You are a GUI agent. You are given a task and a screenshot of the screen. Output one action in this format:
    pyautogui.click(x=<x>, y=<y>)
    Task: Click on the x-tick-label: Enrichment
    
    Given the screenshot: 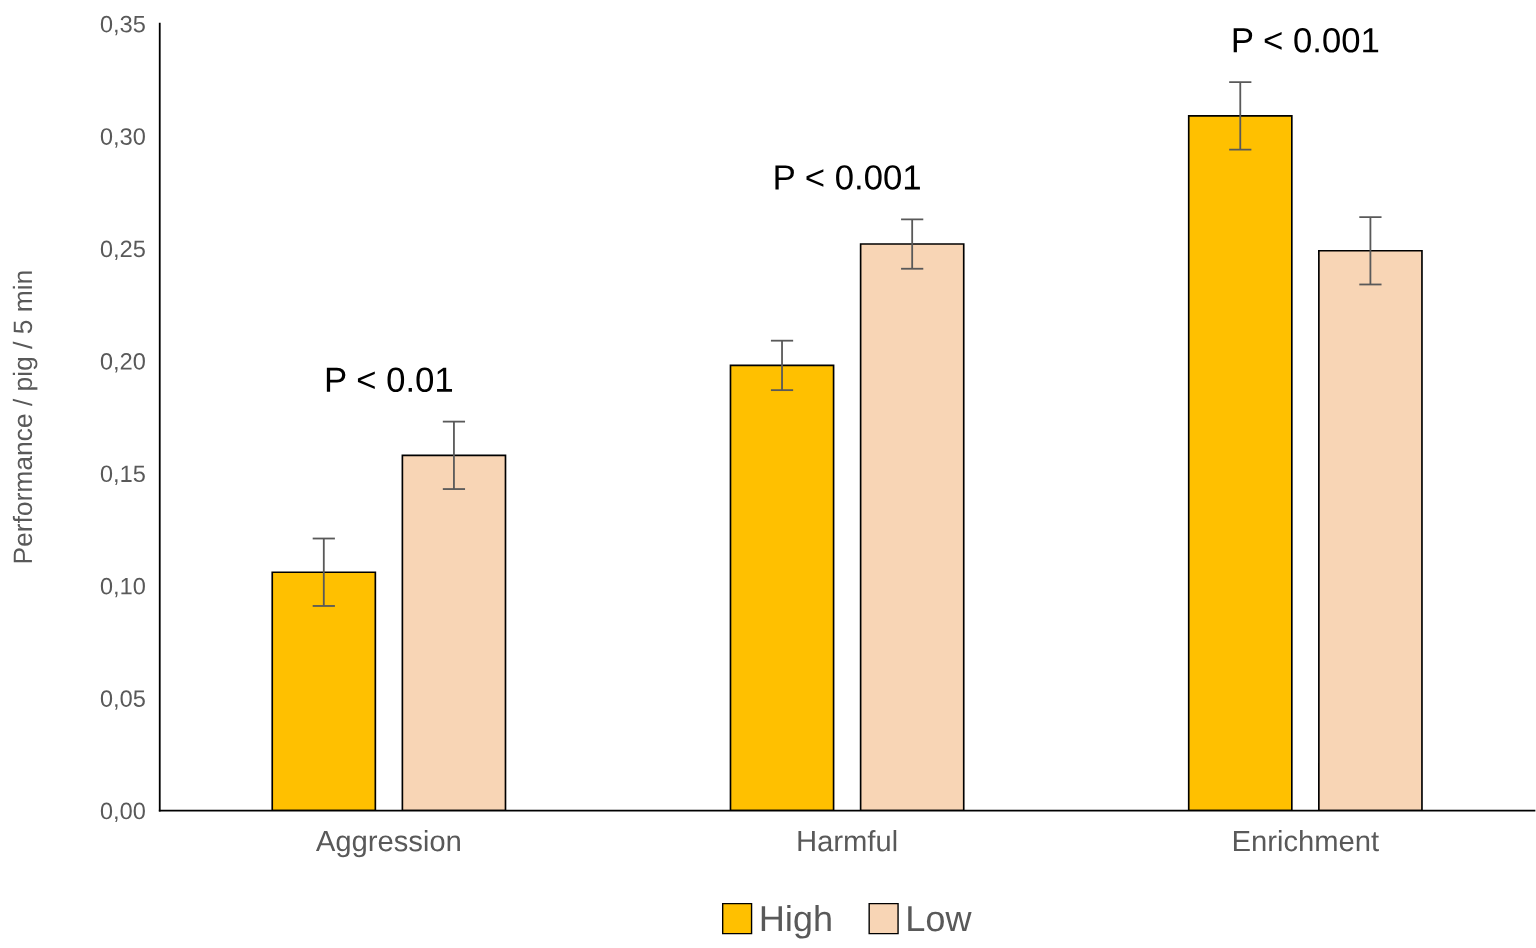 What is the action you would take?
    pyautogui.click(x=1306, y=840)
    